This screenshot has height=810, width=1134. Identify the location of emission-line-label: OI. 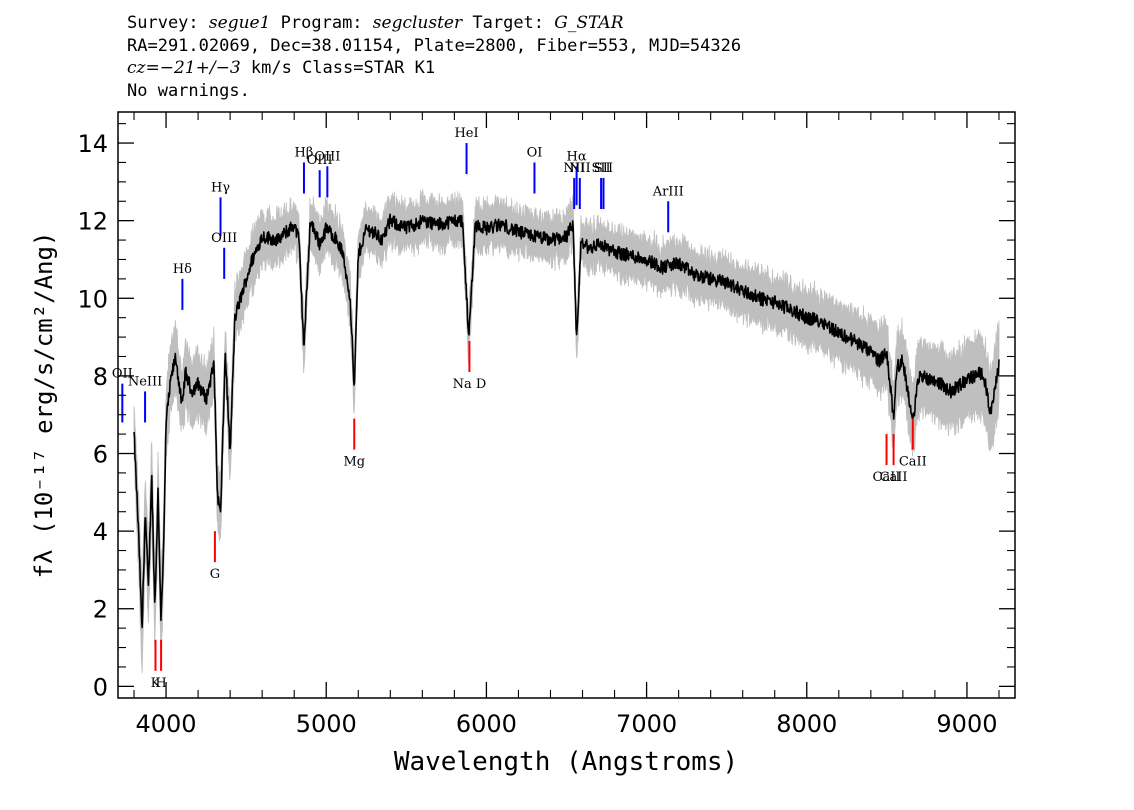
(535, 152).